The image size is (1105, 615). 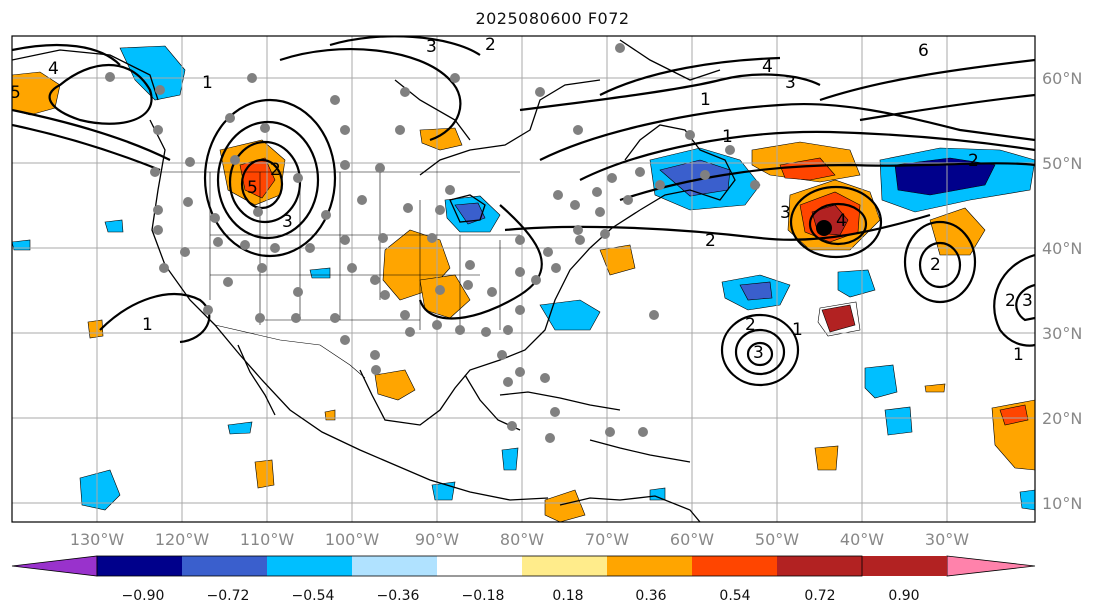 What do you see at coordinates (777, 539) in the screenshot?
I see `lon-label: 50°W` at bounding box center [777, 539].